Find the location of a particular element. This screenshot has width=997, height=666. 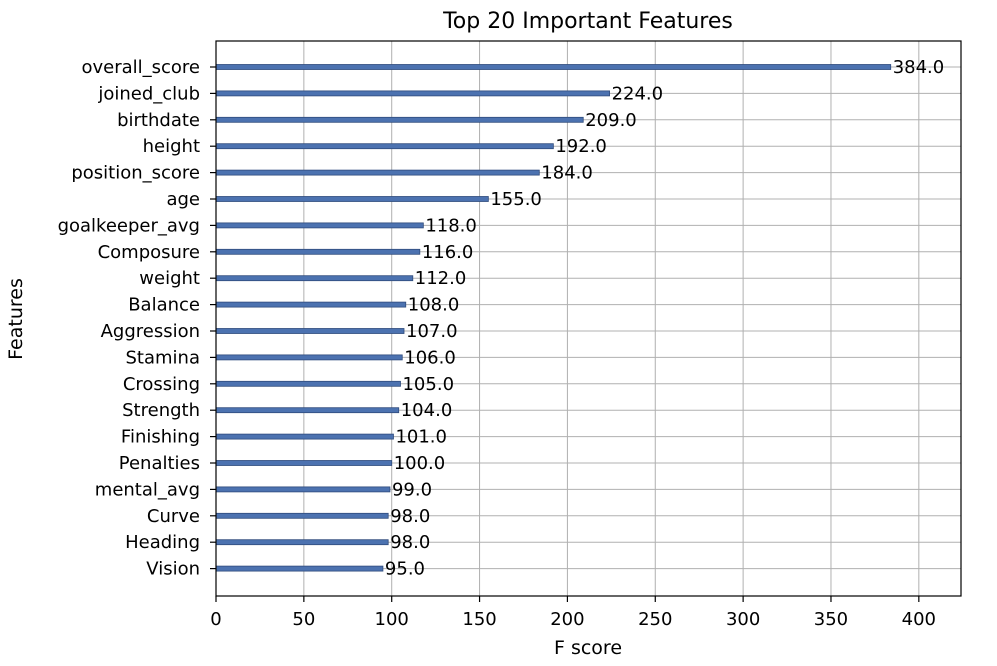

value-label: 112.0 is located at coordinates (441, 278).